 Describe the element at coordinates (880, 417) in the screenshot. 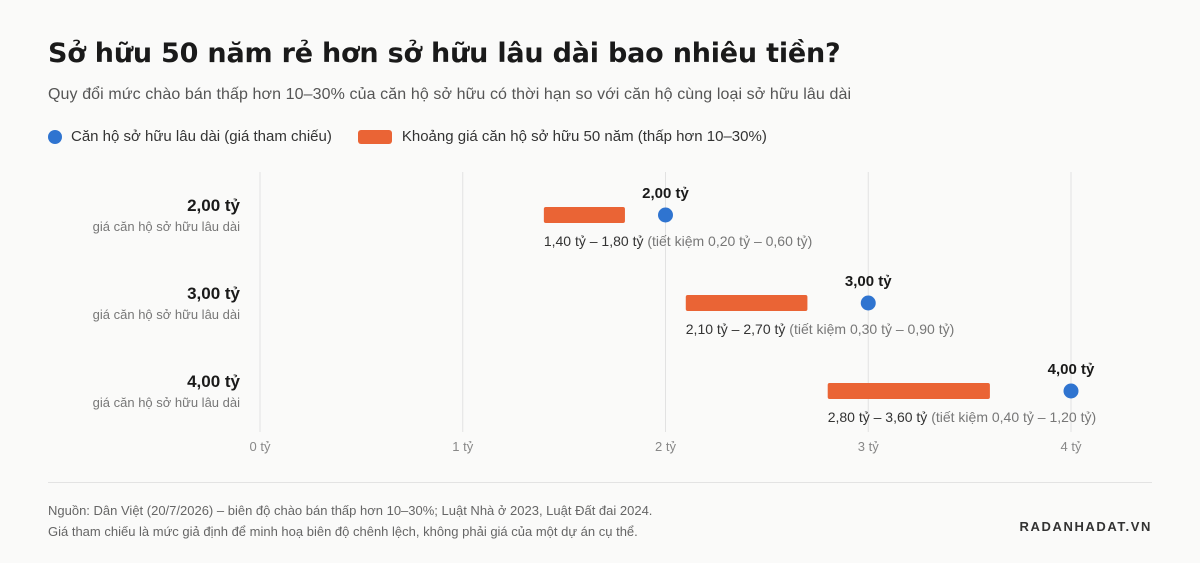

I see `range-label: 2,80 tỷ – 3,60 tỷ` at that location.